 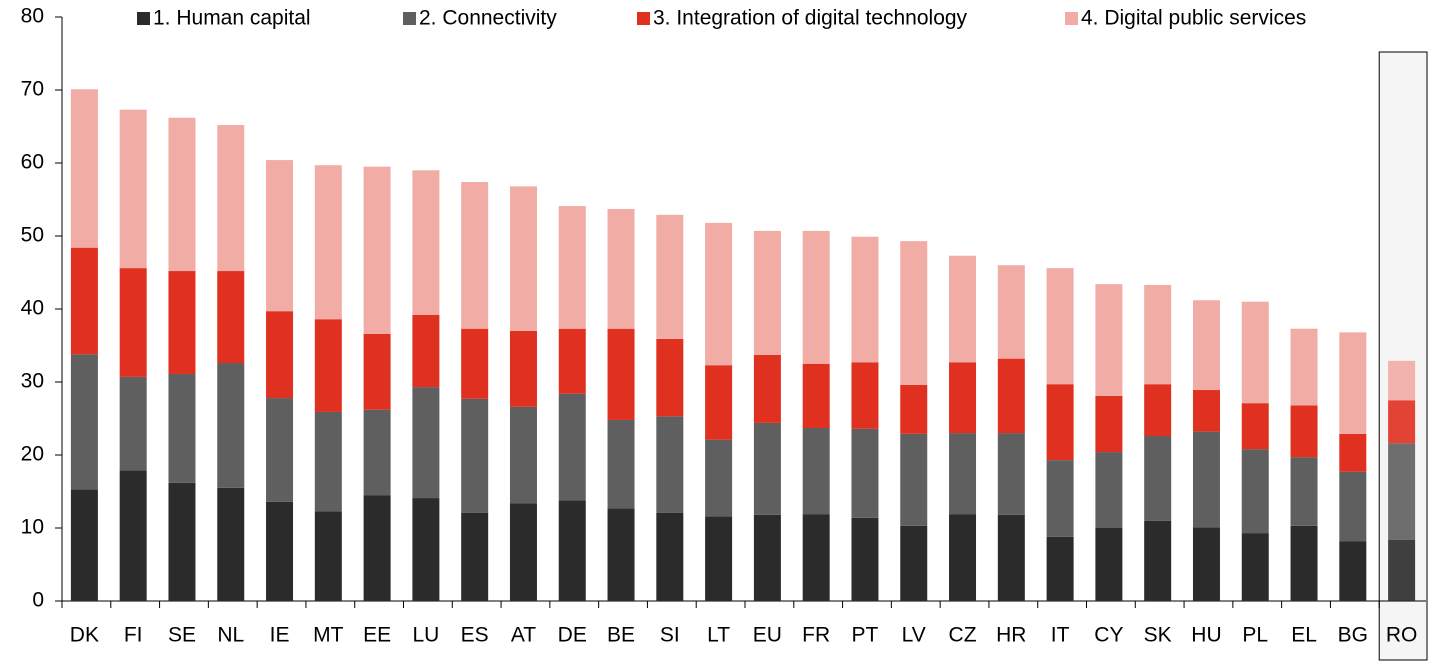 What do you see at coordinates (328, 635) in the screenshot?
I see `x-tick-label: MT` at bounding box center [328, 635].